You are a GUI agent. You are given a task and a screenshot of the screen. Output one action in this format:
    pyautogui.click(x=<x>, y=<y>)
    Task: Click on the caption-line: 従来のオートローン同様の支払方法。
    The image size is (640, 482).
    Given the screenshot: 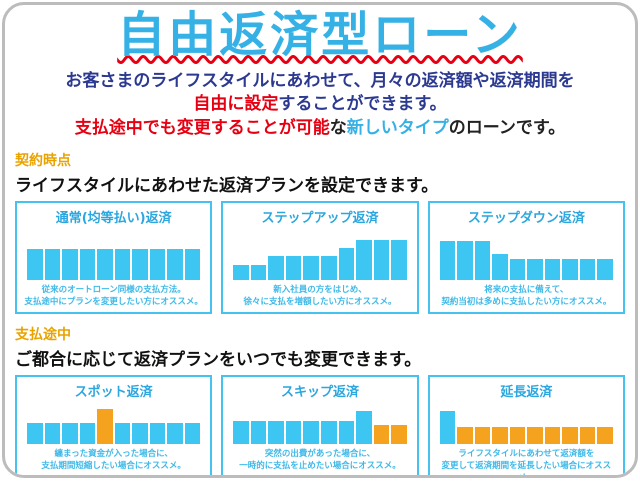 What is the action you would take?
    pyautogui.click(x=113, y=290)
    